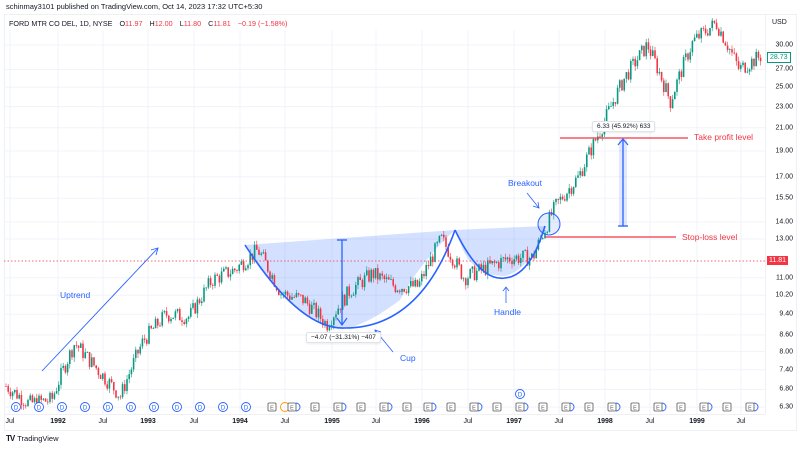 Image resolution: width=800 pixels, height=449 pixels. What do you see at coordinates (385, 400) in the screenshot?
I see `event-markers: D D D D D D D D D D DDE E E E E E E E E E E E E E E E E E E E E E` at bounding box center [385, 400].